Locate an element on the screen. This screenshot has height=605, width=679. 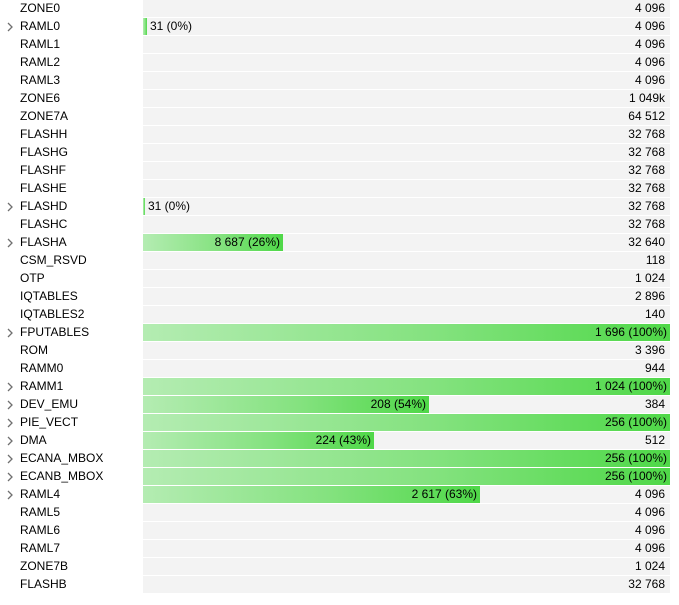
memory-region-row: OTP 1 024 is located at coordinates (339, 279).